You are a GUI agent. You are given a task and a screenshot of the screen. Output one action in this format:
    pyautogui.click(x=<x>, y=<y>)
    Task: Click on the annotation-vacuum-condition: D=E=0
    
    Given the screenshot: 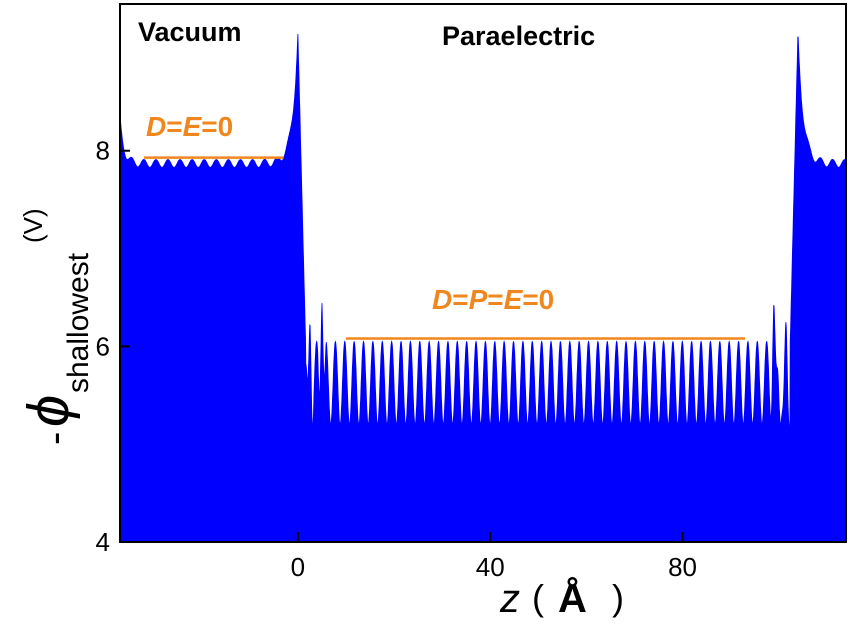 What is the action you would take?
    pyautogui.click(x=189, y=126)
    